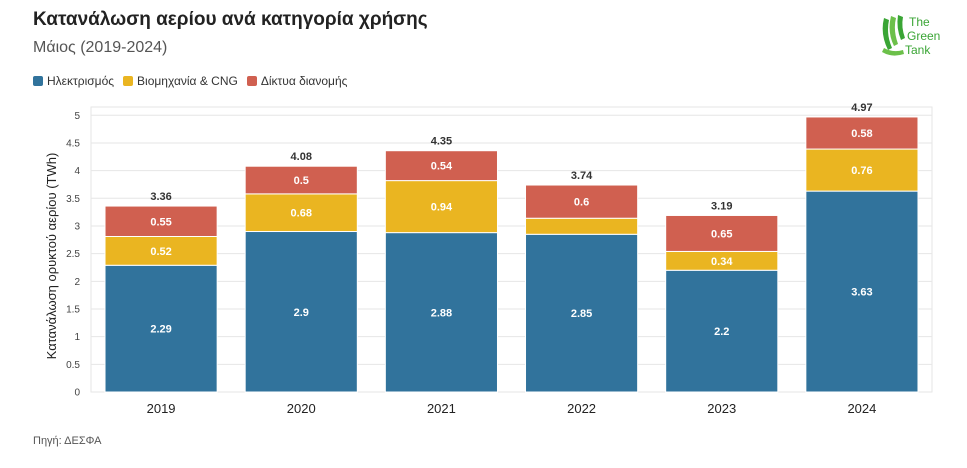 The height and width of the screenshot is (468, 967). I want to click on bar-group-2021: 2.88 0.94 0.54 4.35, so click(441, 264).